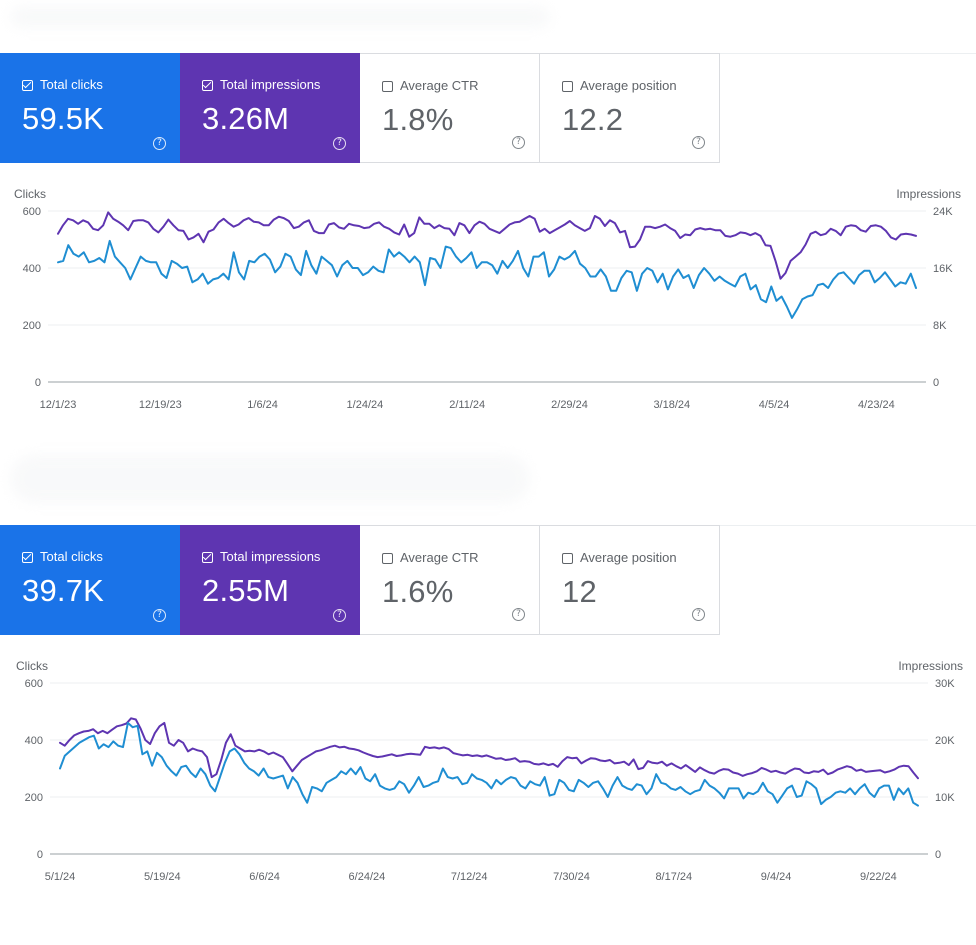 Image resolution: width=976 pixels, height=945 pixels. Describe the element at coordinates (940, 326) in the screenshot. I see `right-tick-label: 8K` at that location.